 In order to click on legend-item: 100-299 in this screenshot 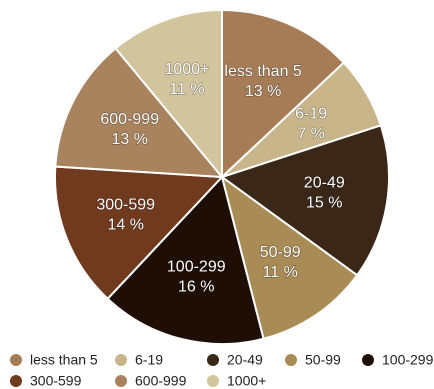, I will do `click(398, 360)`.